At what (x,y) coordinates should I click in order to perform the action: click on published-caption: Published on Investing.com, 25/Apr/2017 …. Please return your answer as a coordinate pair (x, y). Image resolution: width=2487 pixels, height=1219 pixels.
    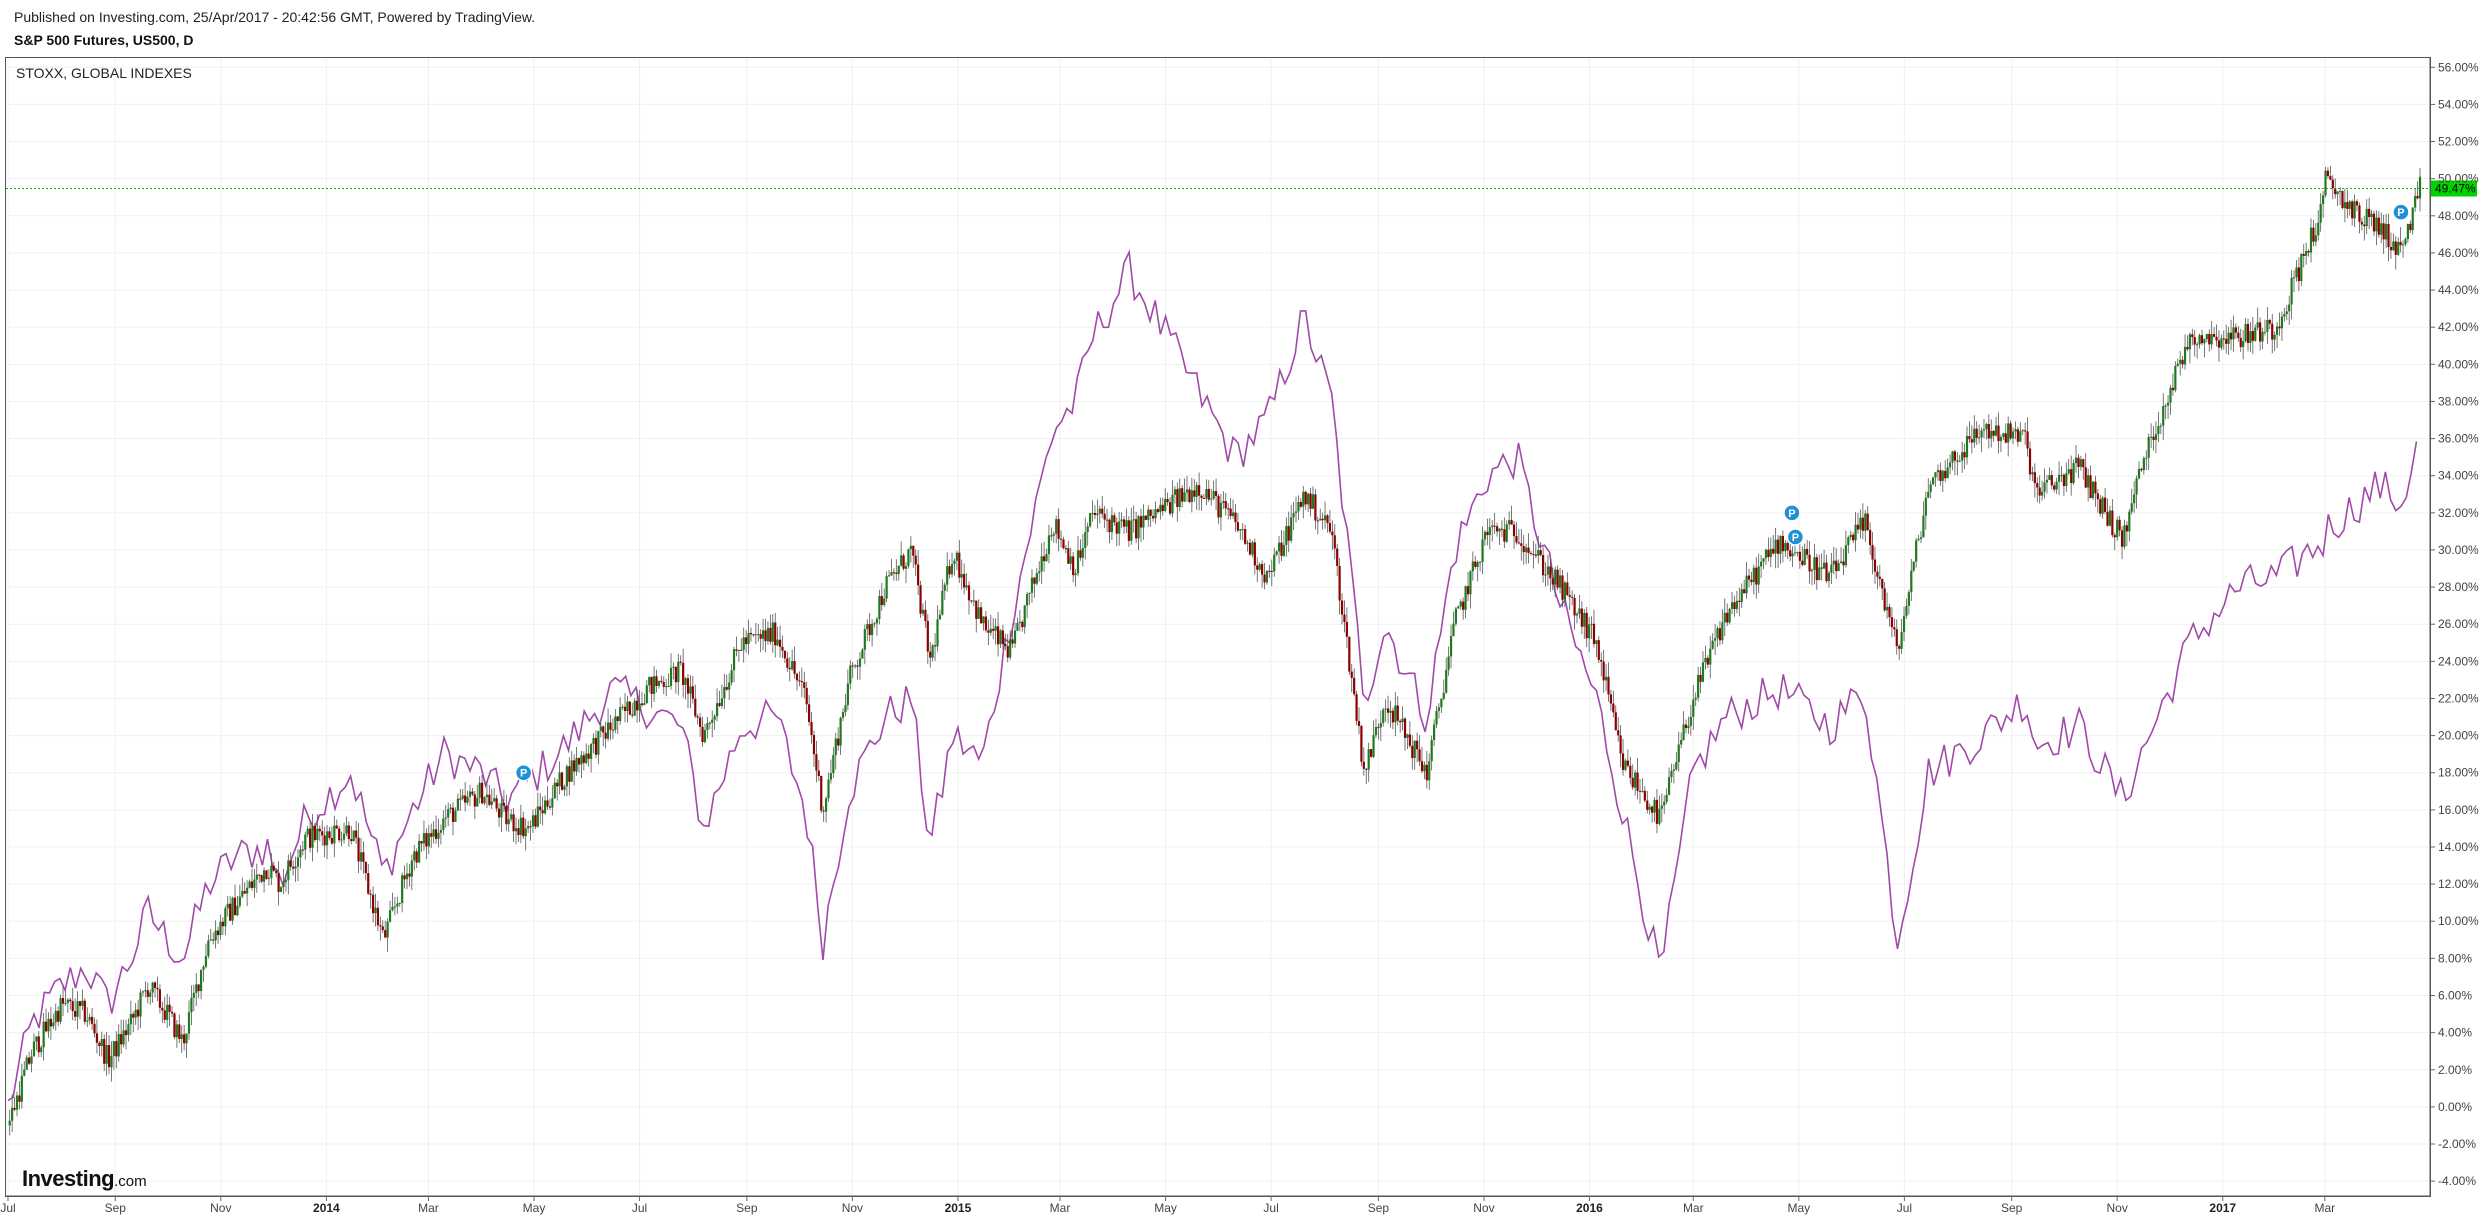
    Looking at the image, I should click on (275, 17).